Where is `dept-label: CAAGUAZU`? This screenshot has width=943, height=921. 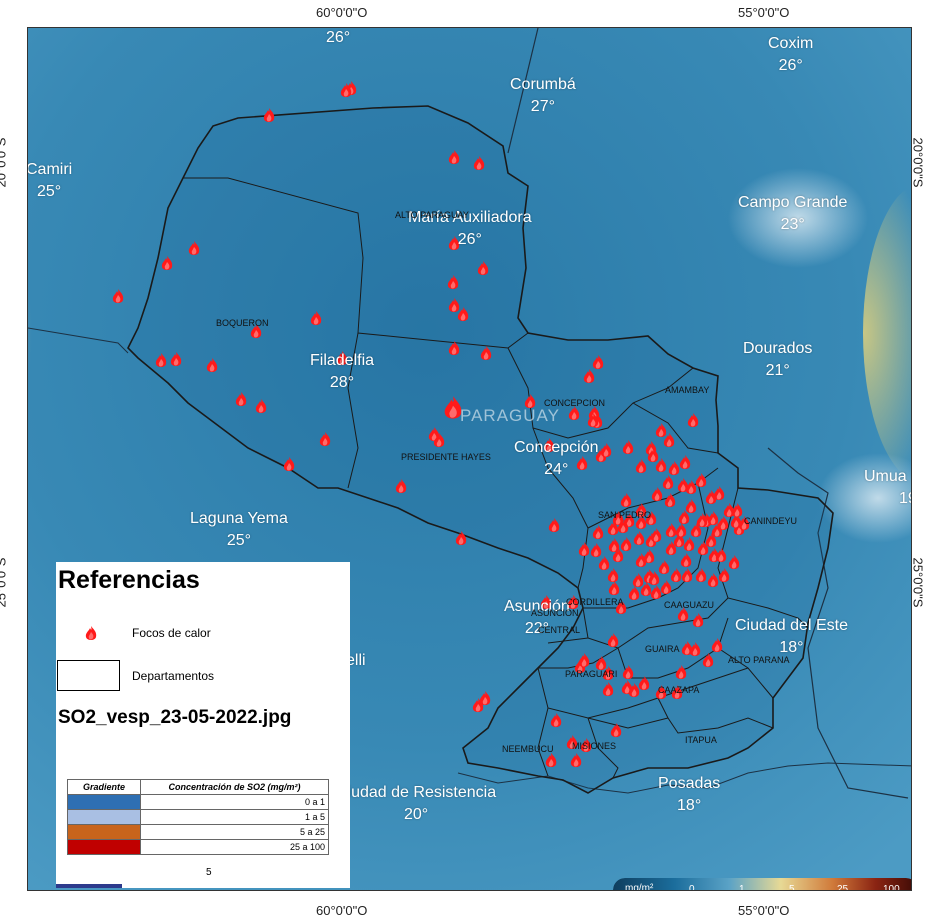 dept-label: CAAGUAZU is located at coordinates (689, 605).